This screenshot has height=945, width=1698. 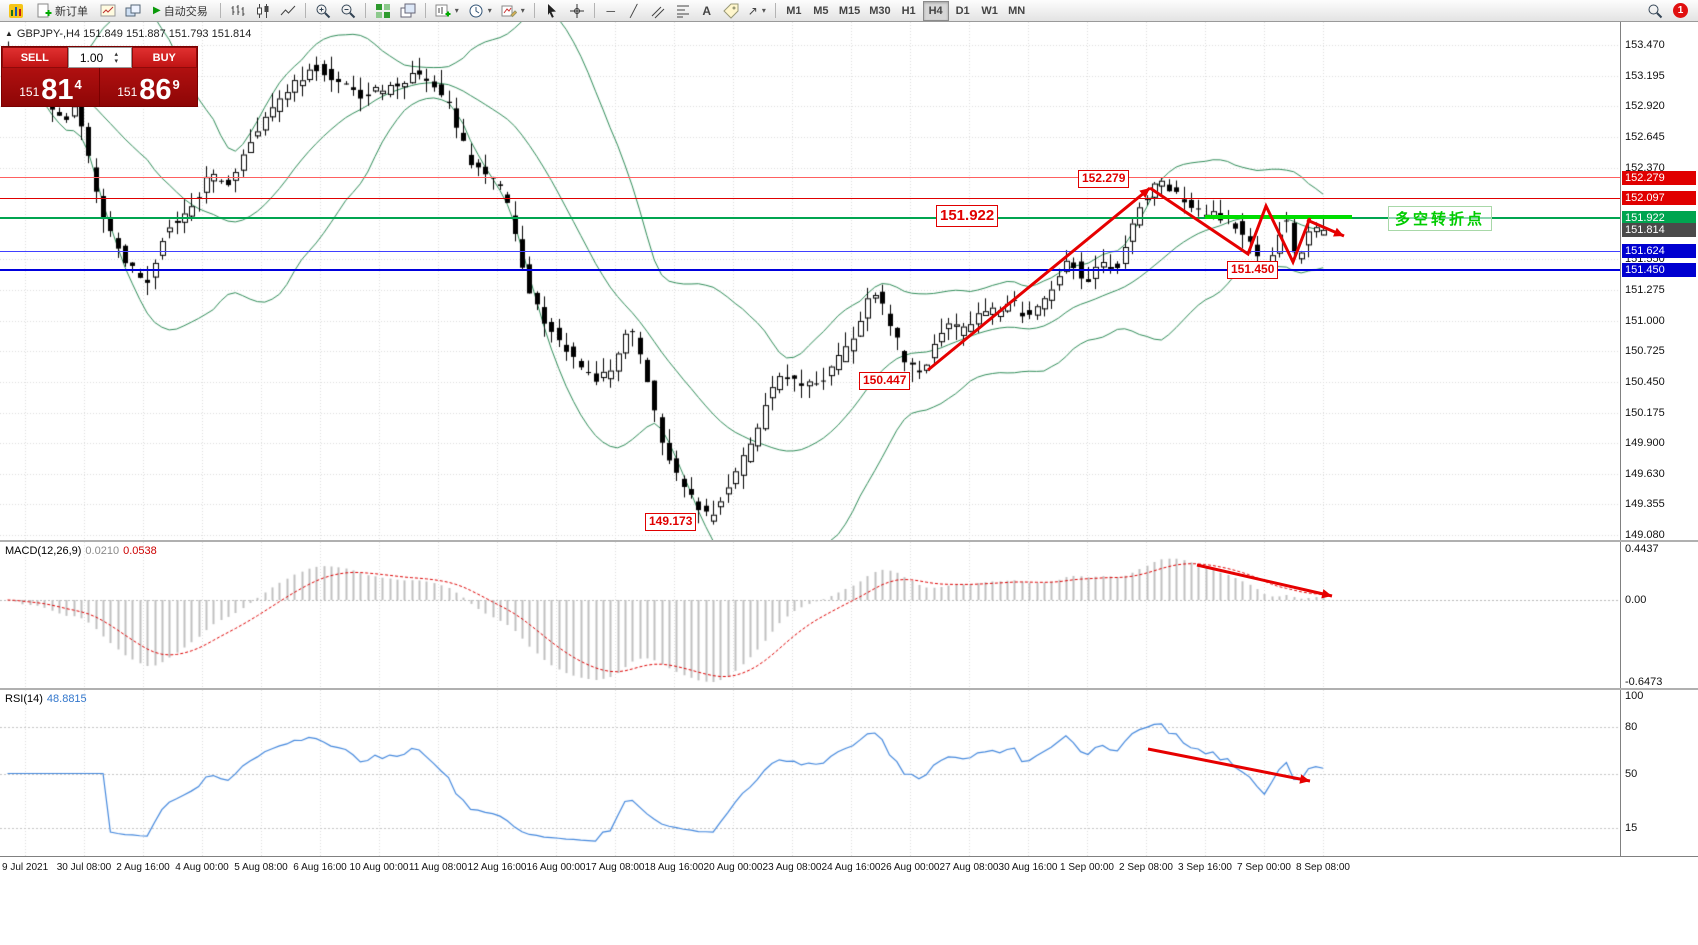 I want to click on price-callout: 151.922, so click(x=967, y=216).